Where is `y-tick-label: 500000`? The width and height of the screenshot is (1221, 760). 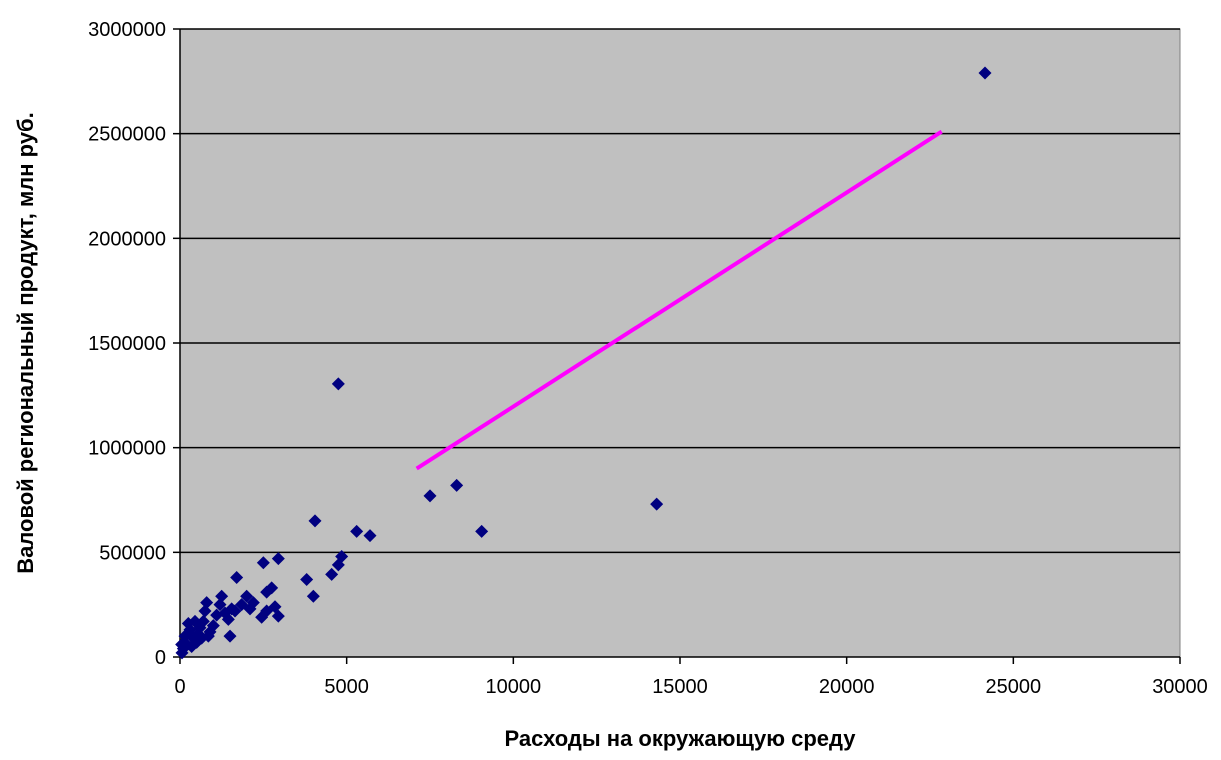 y-tick-label: 500000 is located at coordinates (132, 553).